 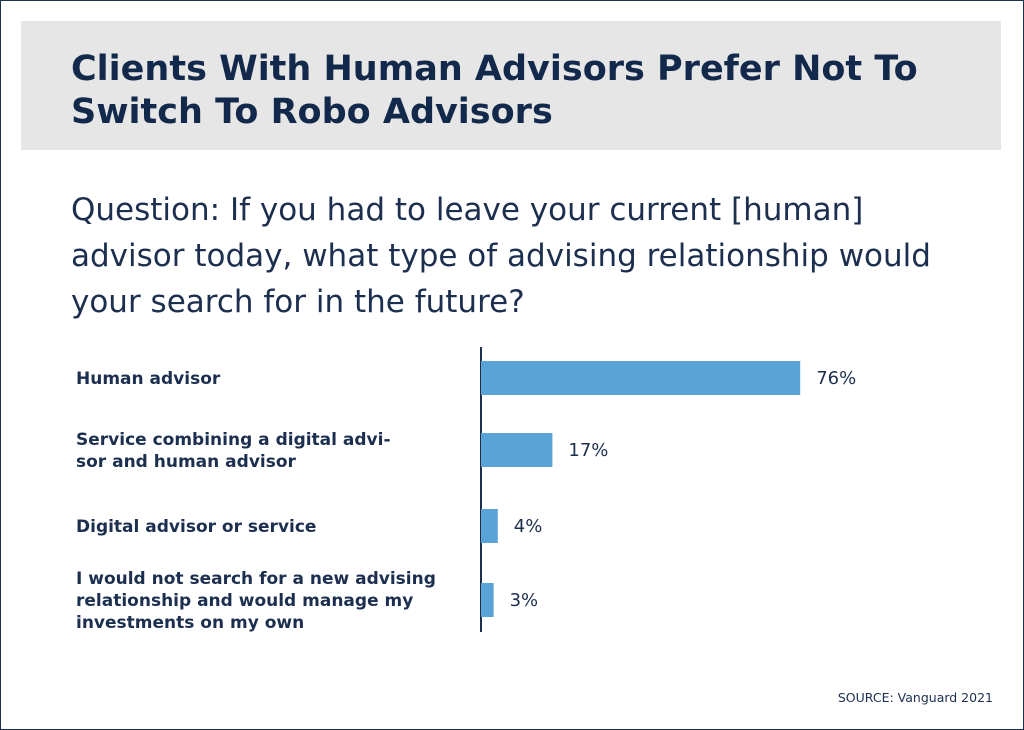 What do you see at coordinates (233, 440) in the screenshot?
I see `category-label-line: Service combining a digital advi-` at bounding box center [233, 440].